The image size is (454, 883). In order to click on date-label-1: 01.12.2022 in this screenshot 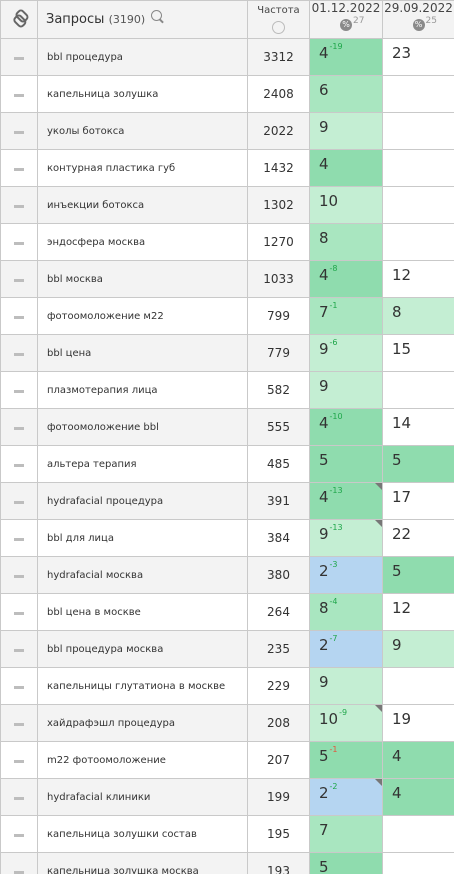, I will do `click(346, 8)`.